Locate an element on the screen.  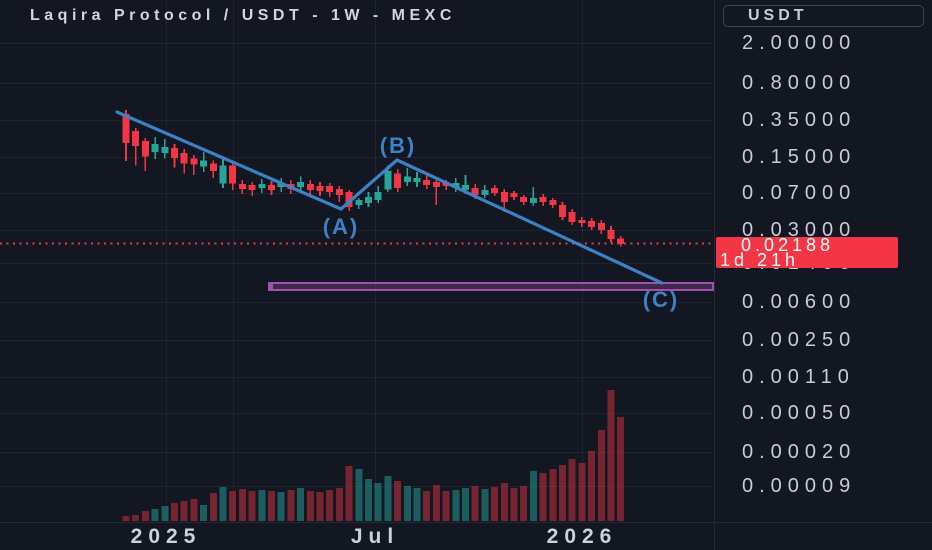
price-tick-label: 0.15000 is located at coordinates (799, 157).